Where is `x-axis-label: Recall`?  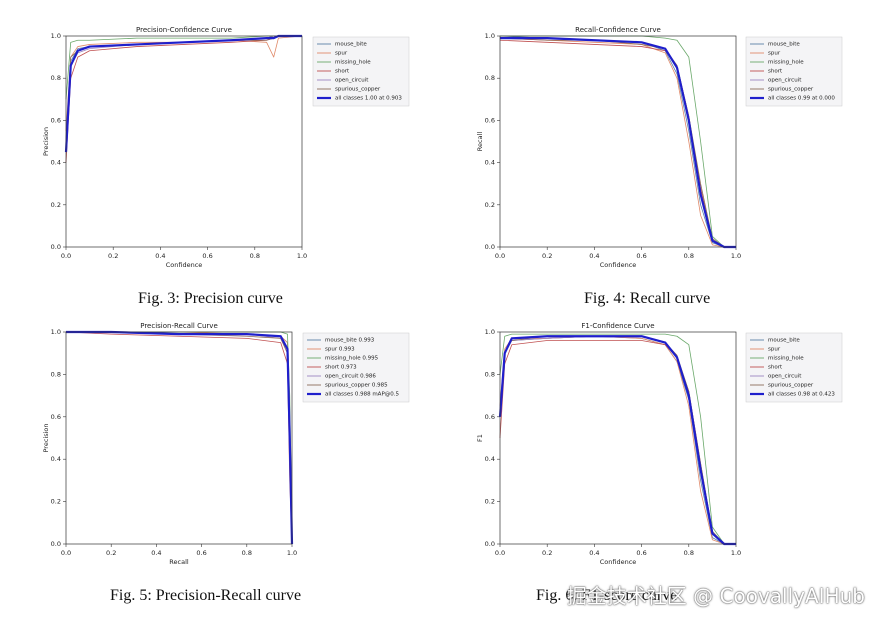
x-axis-label: Recall is located at coordinates (179, 562).